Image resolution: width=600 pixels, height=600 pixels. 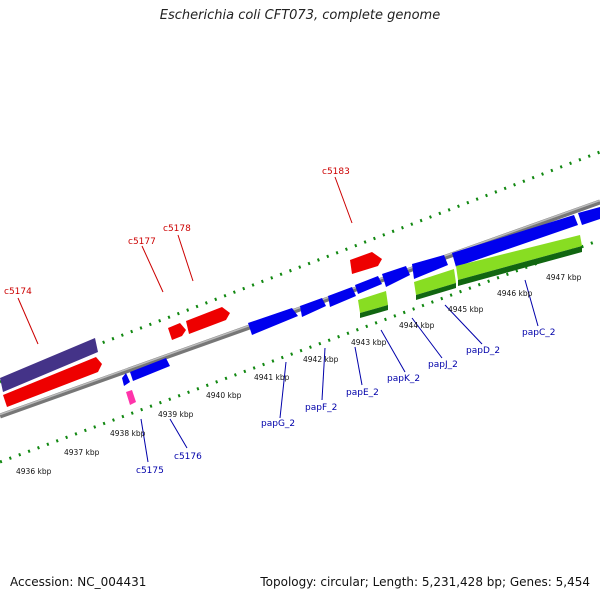 I want to click on label-c5183: c5183, so click(x=336, y=172).